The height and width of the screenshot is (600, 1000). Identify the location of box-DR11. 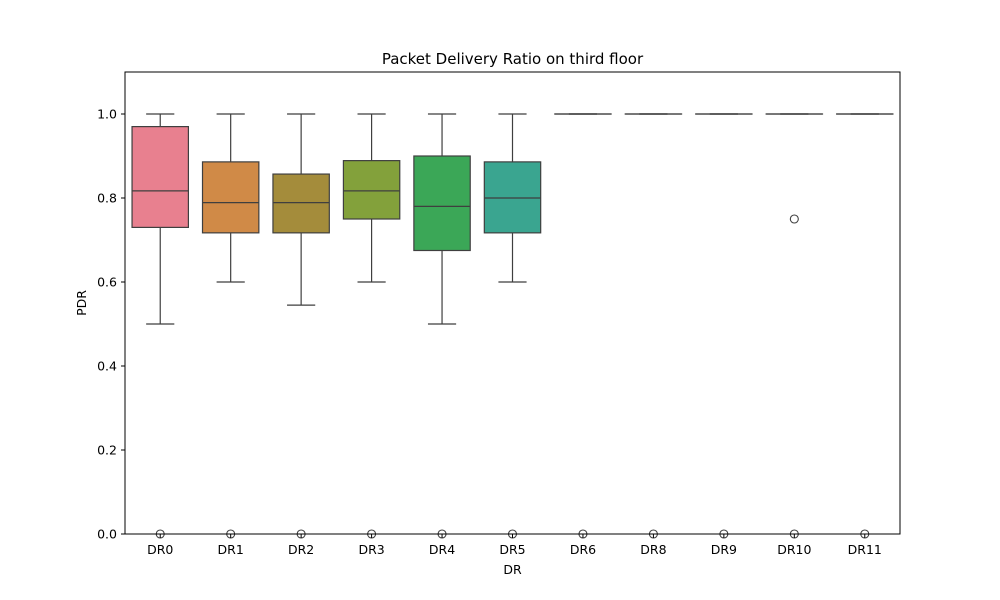
(864, 326).